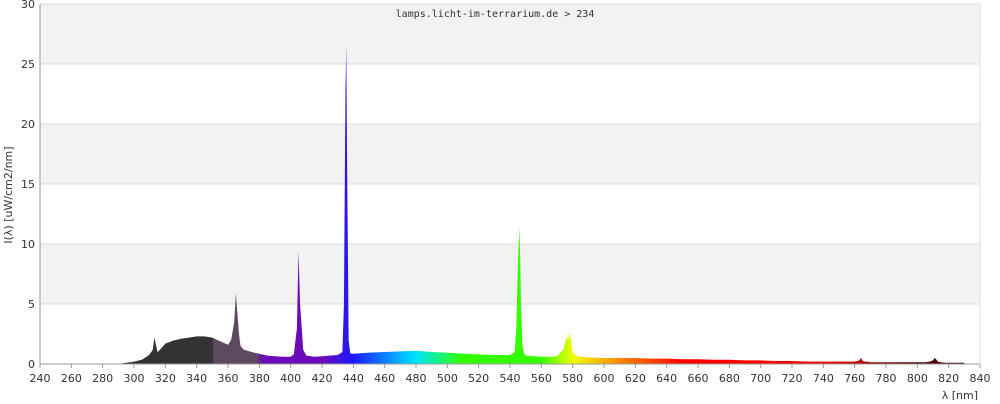 The height and width of the screenshot is (404, 1000). What do you see at coordinates (290, 378) in the screenshot?
I see `x-tick-label: 400` at bounding box center [290, 378].